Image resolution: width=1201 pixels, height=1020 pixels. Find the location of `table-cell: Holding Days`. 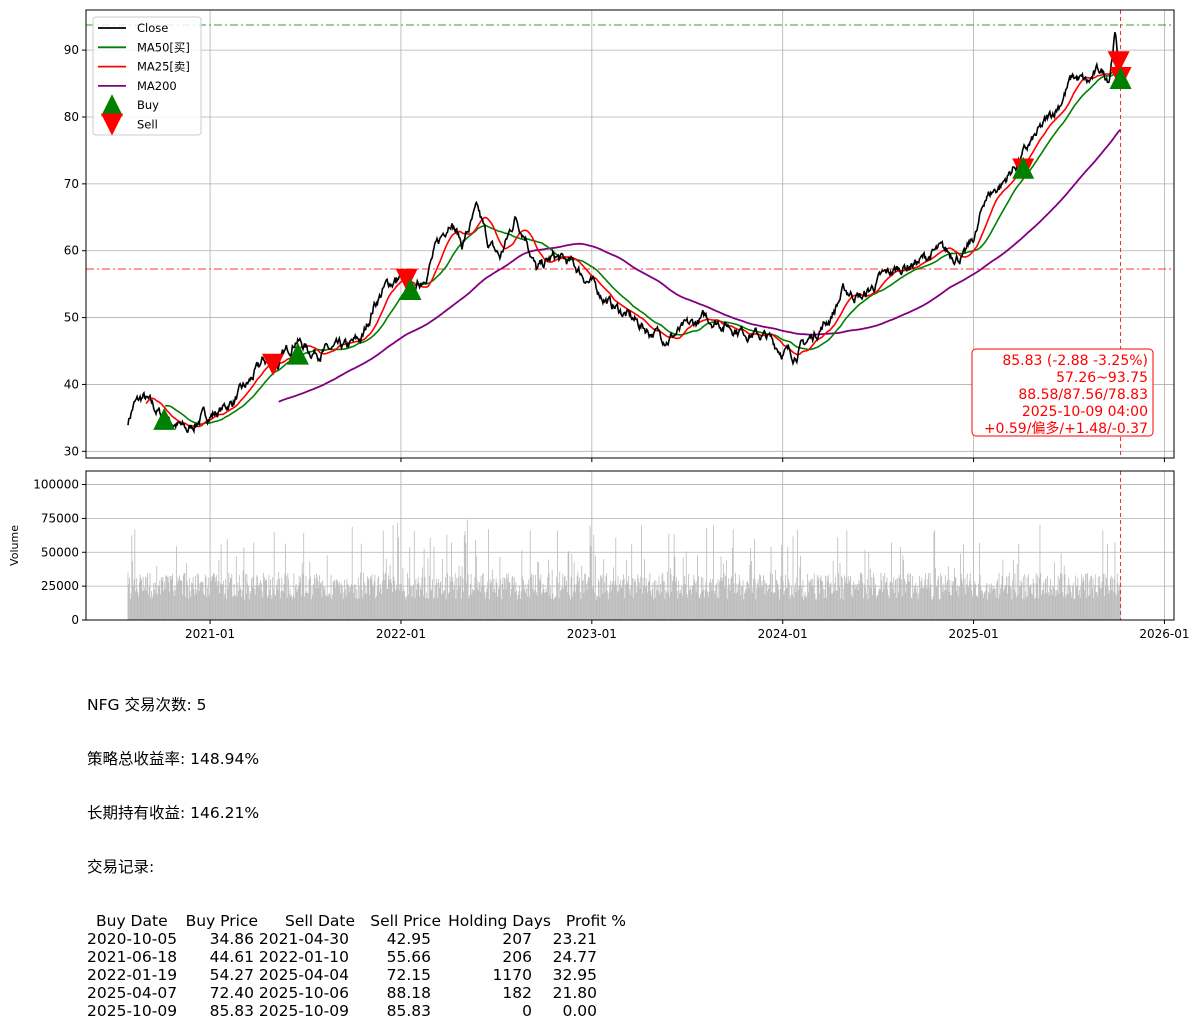

table-cell: Holding Days is located at coordinates (499, 921).